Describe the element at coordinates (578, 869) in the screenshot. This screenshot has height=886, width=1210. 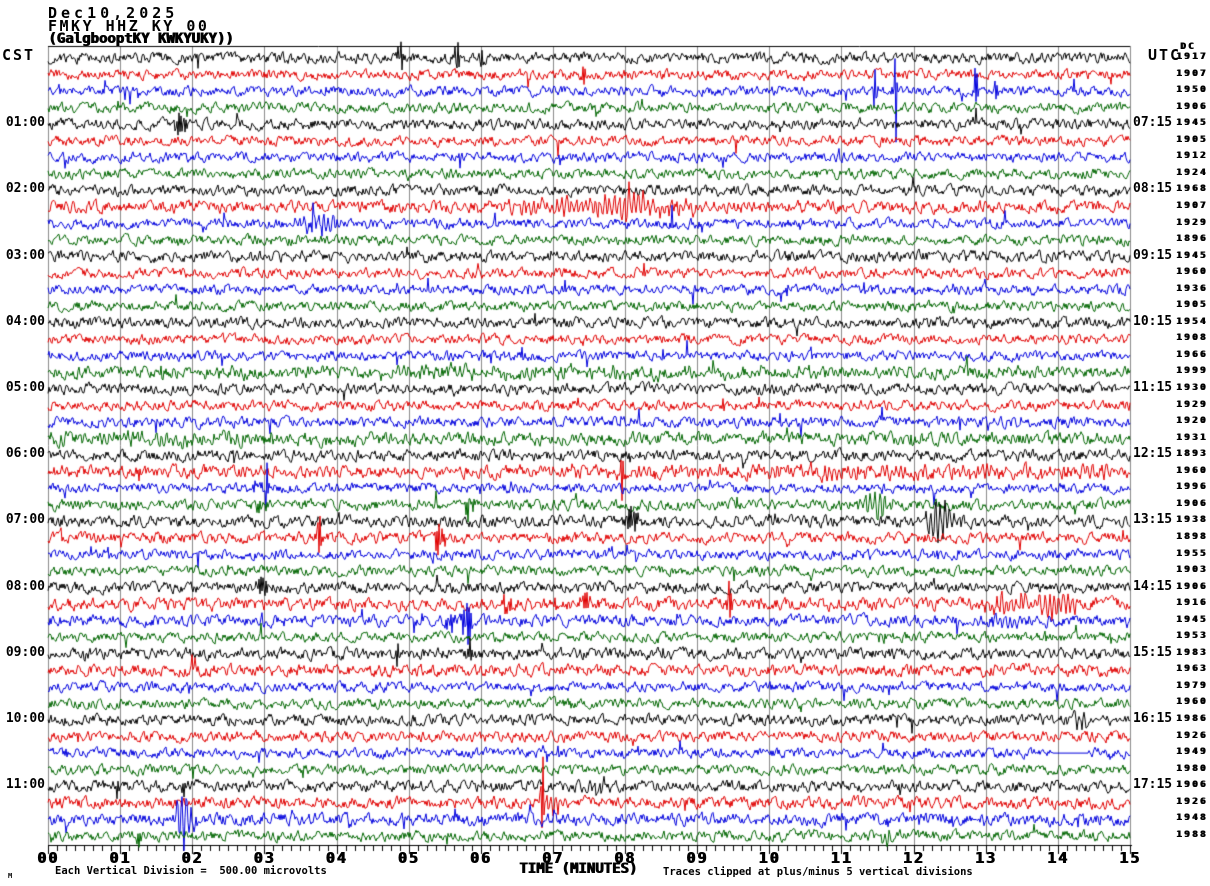
I see `x-axis-title: TIME (MINUTES)` at that location.